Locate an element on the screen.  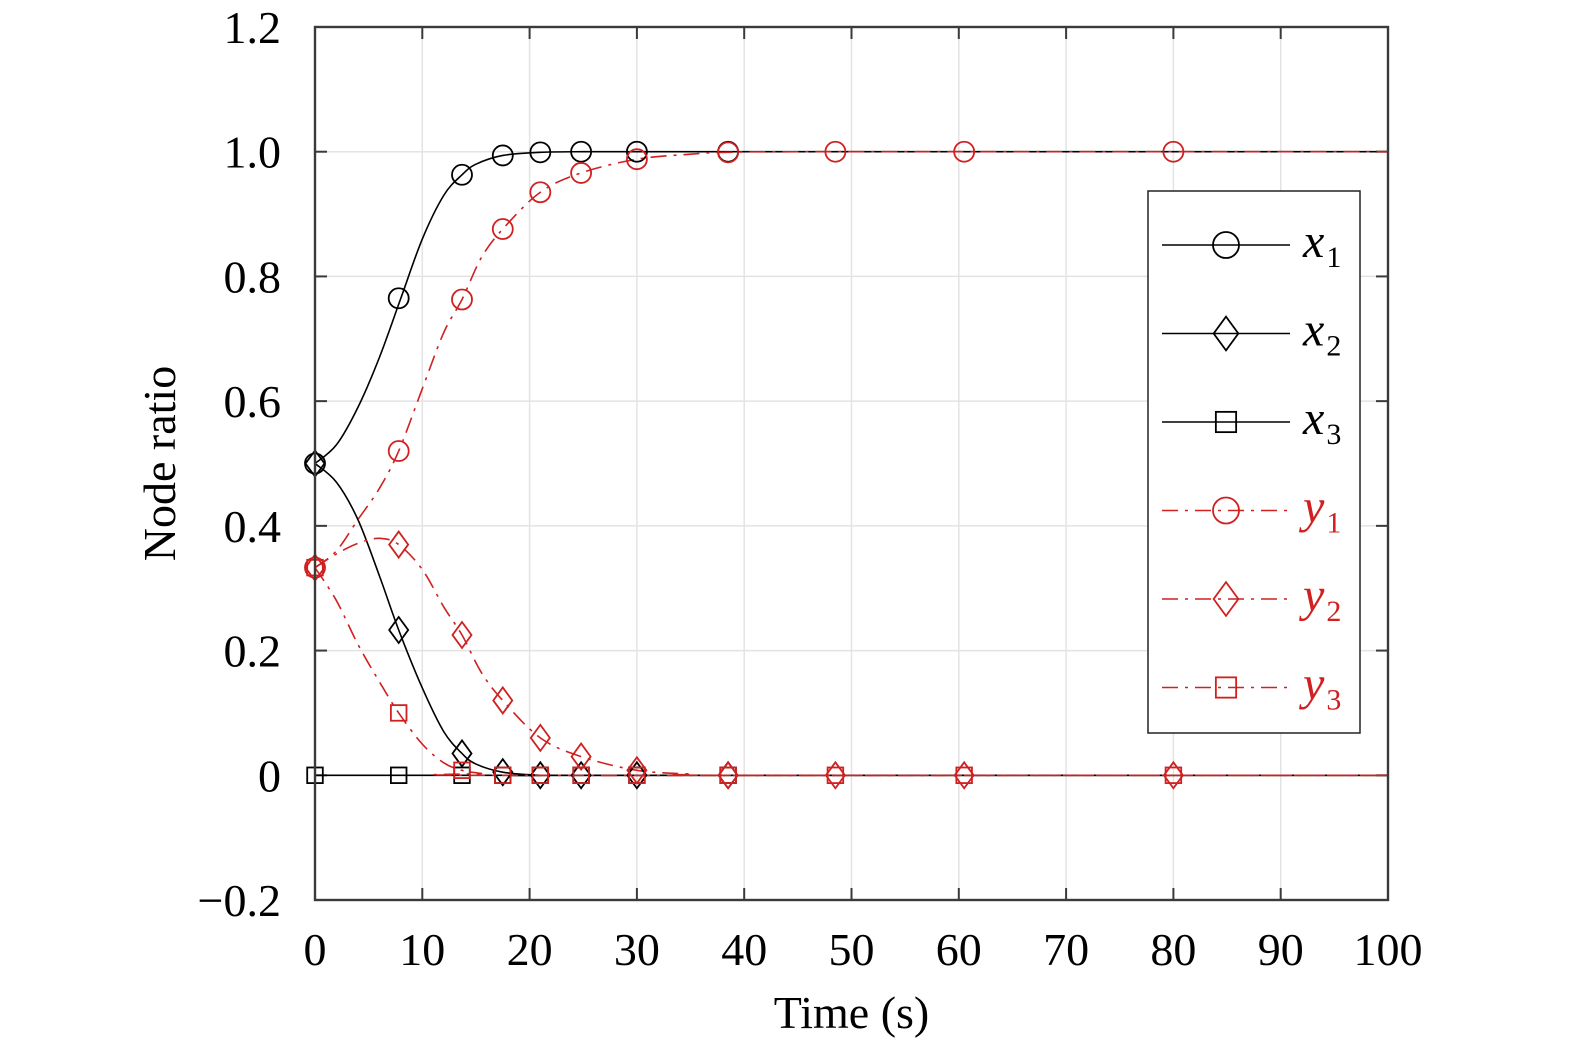
x-tick-label: 20 is located at coordinates (530, 949).